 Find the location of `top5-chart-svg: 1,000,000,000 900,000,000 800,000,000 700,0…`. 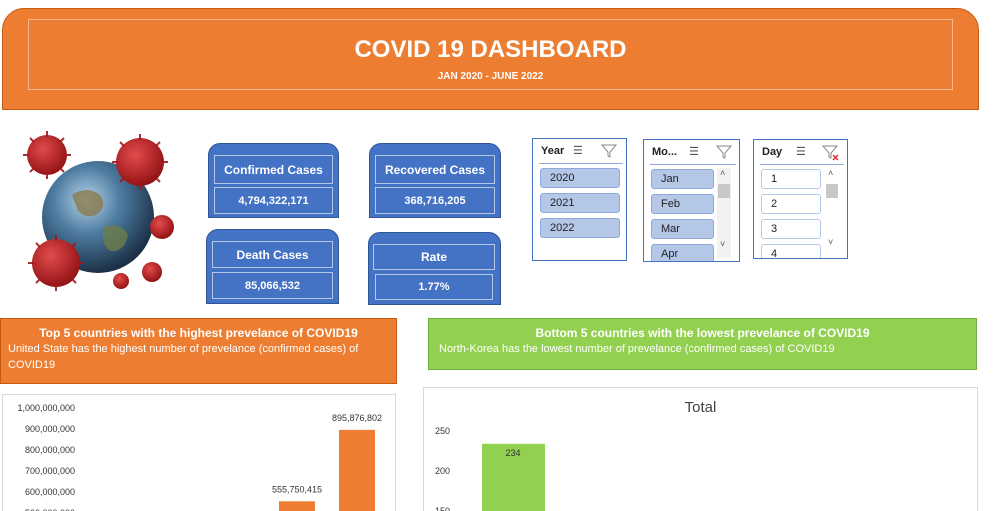

top5-chart-svg: 1,000,000,000 900,000,000 800,000,000 700,0… is located at coordinates (199, 457).